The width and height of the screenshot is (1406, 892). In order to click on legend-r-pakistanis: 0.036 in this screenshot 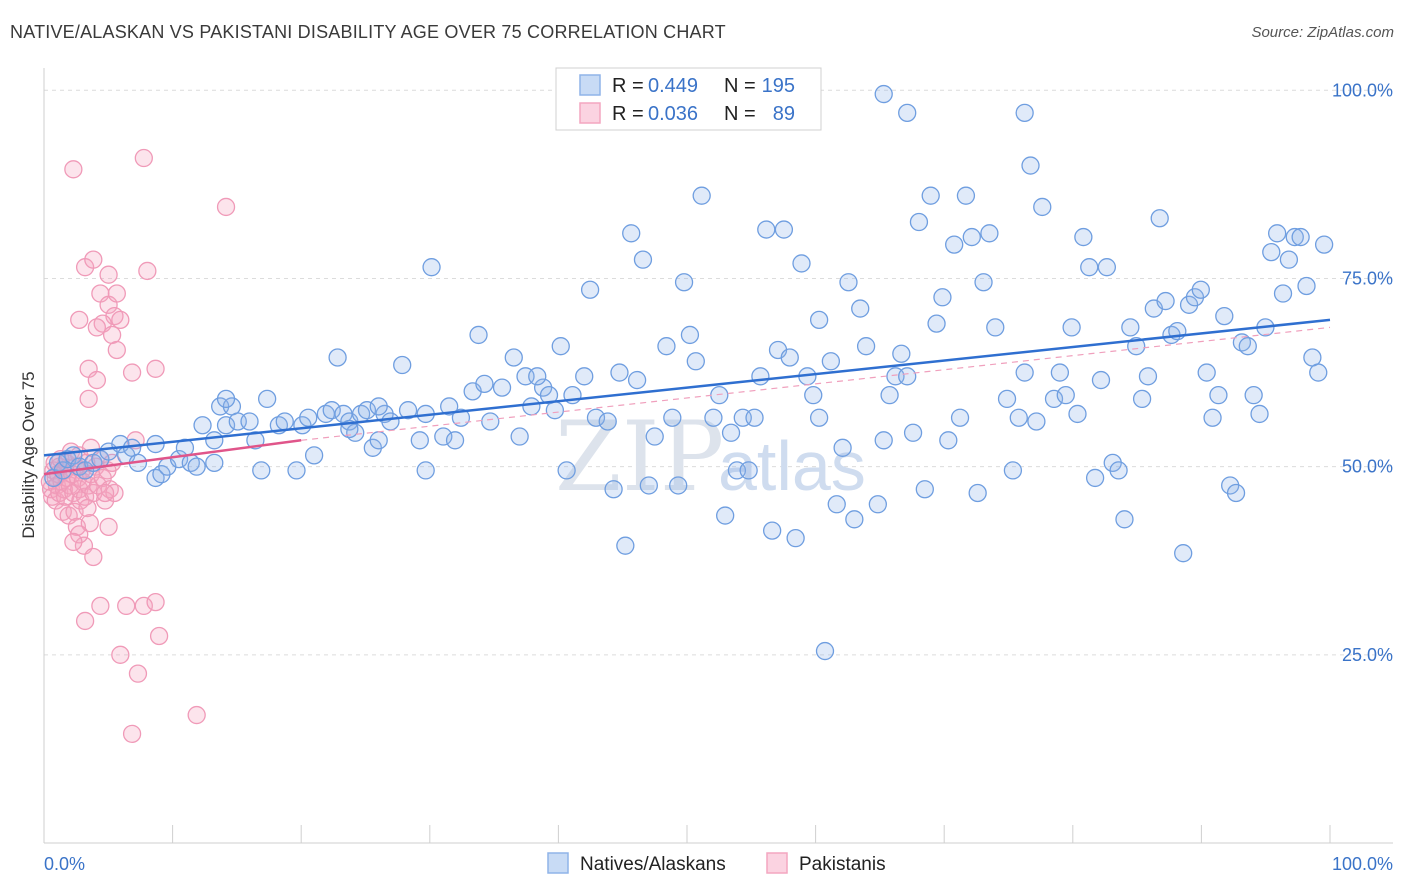, I will do `click(673, 114)`.